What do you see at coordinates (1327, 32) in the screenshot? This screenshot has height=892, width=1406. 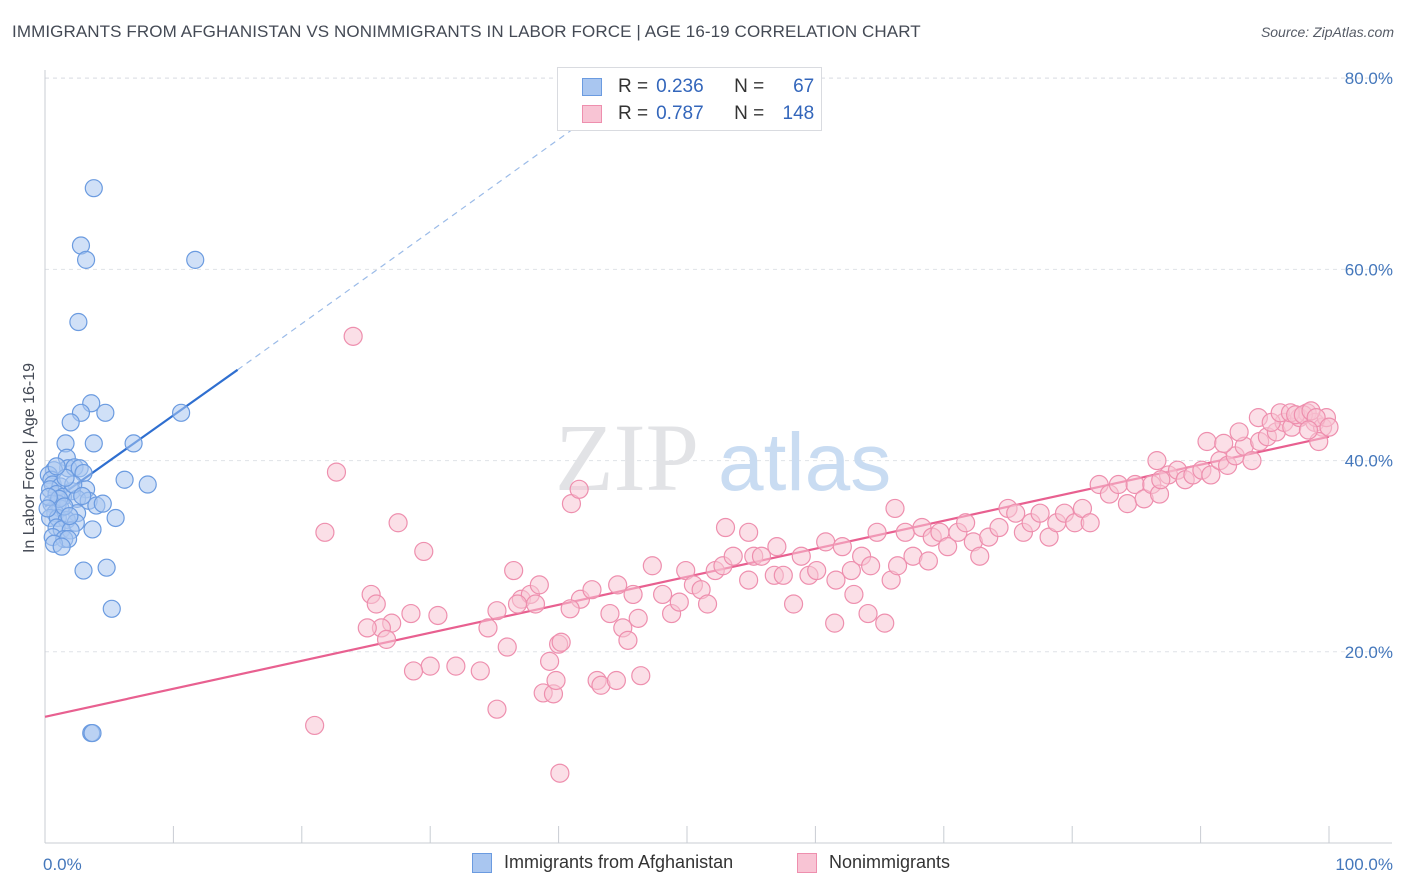 I see `source-label: Source: ZipAtlas.com` at bounding box center [1327, 32].